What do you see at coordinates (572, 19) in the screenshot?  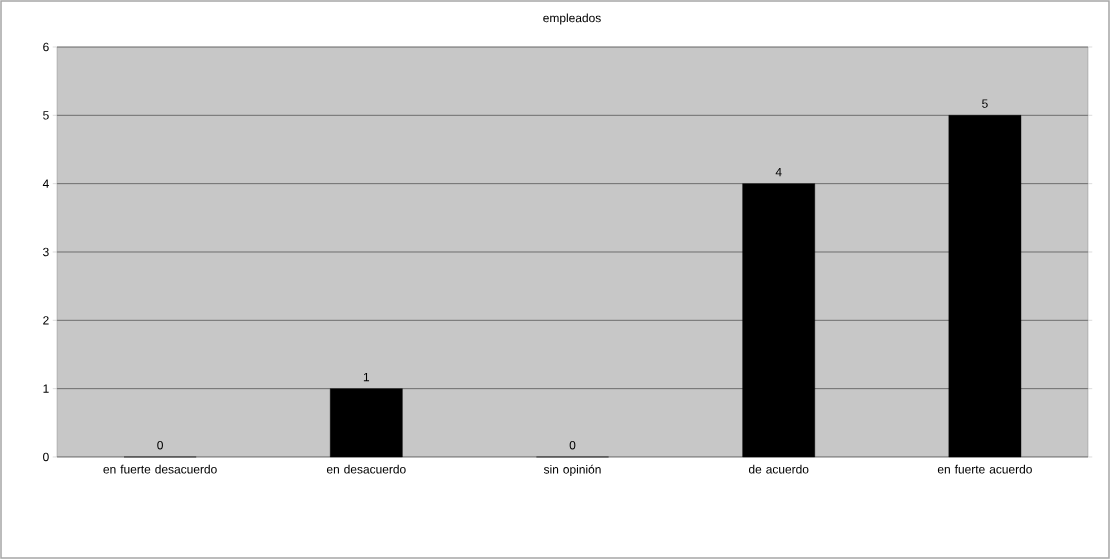 I see `chart-title: empleados` at bounding box center [572, 19].